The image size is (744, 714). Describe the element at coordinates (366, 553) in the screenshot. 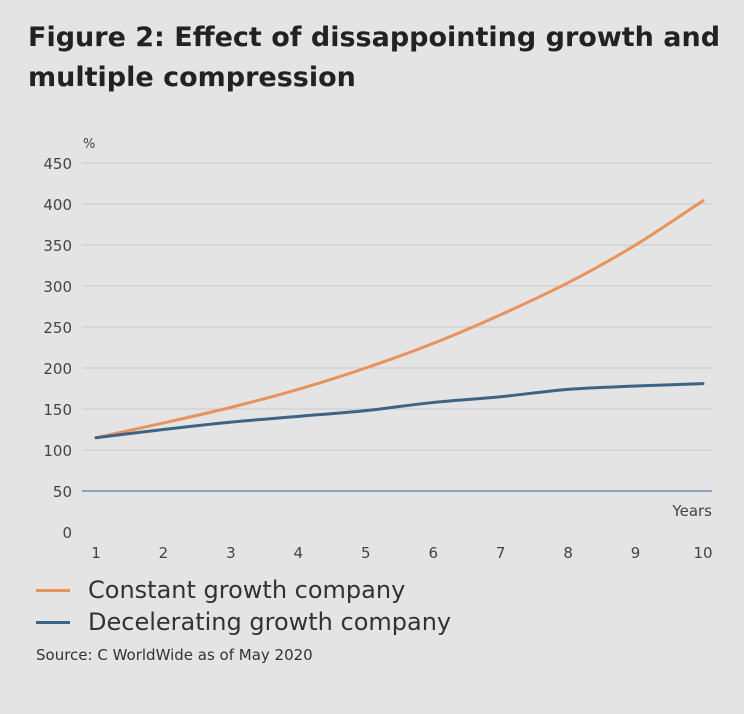

I see `x-tick-label: 5` at that location.